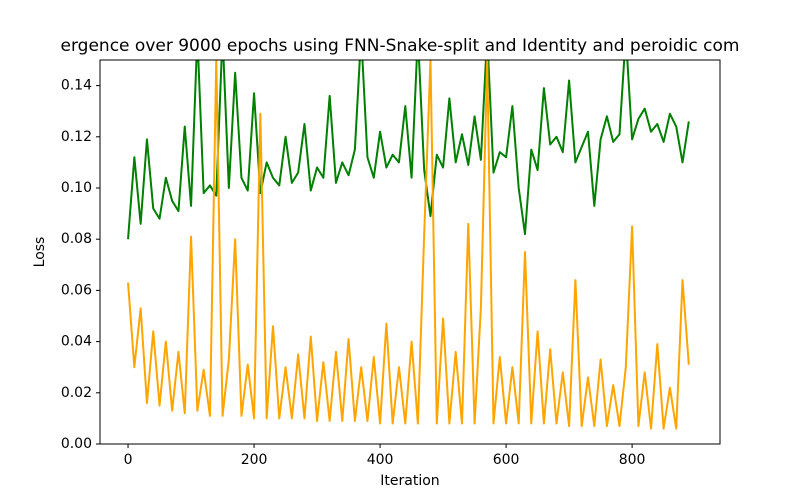 The image size is (800, 500). Describe the element at coordinates (254, 460) in the screenshot. I see `x-tick-label: 200` at that location.